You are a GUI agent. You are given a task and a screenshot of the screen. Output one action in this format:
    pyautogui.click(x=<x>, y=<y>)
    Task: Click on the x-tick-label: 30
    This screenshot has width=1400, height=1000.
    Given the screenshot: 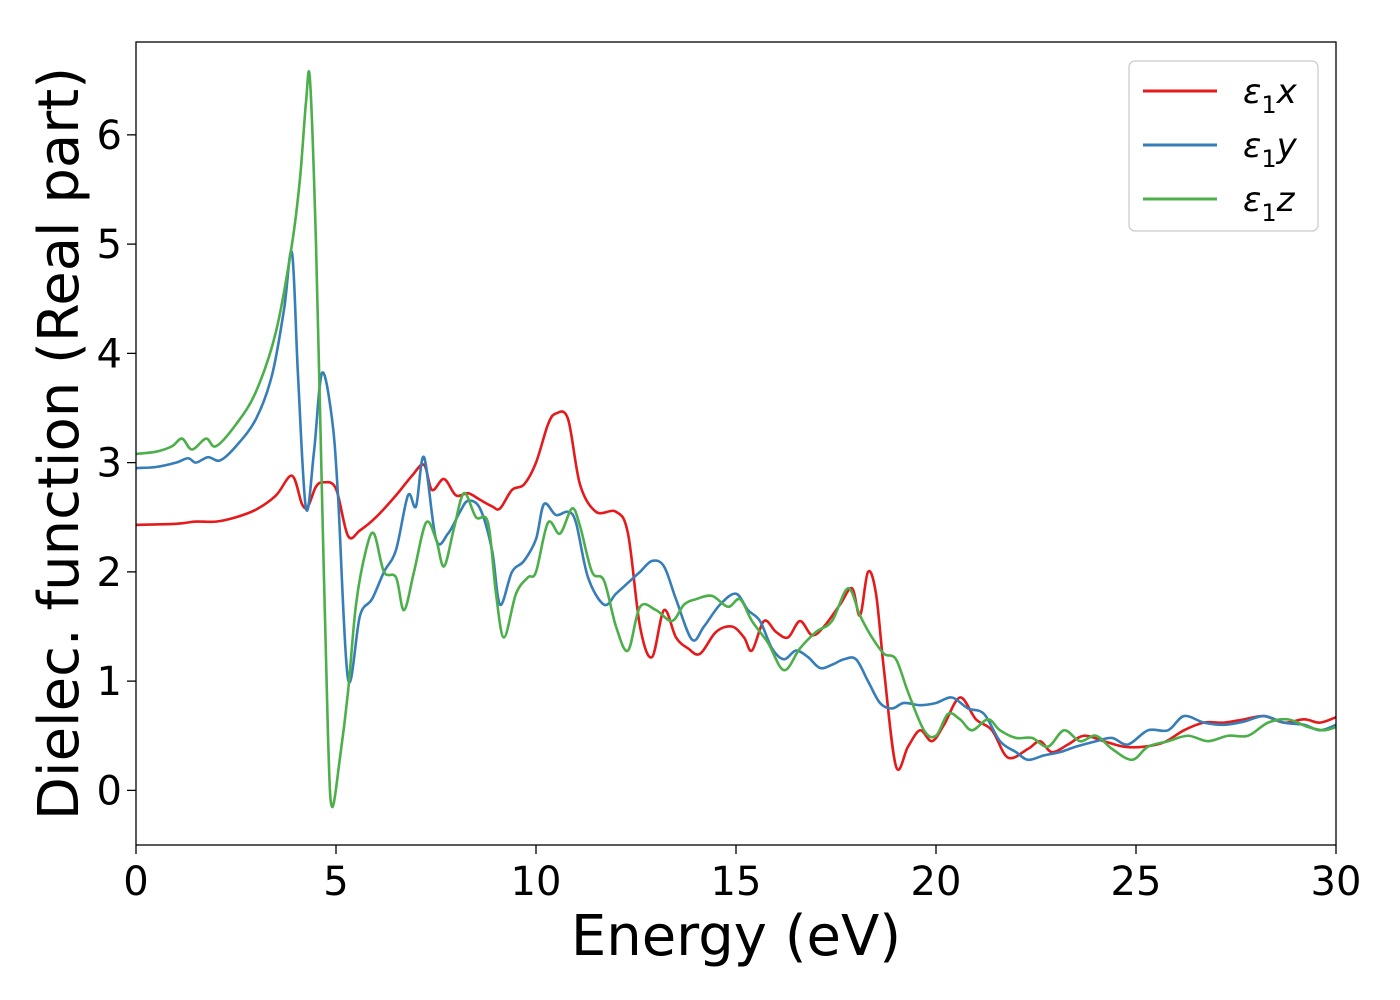 What is the action you would take?
    pyautogui.click(x=1336, y=882)
    